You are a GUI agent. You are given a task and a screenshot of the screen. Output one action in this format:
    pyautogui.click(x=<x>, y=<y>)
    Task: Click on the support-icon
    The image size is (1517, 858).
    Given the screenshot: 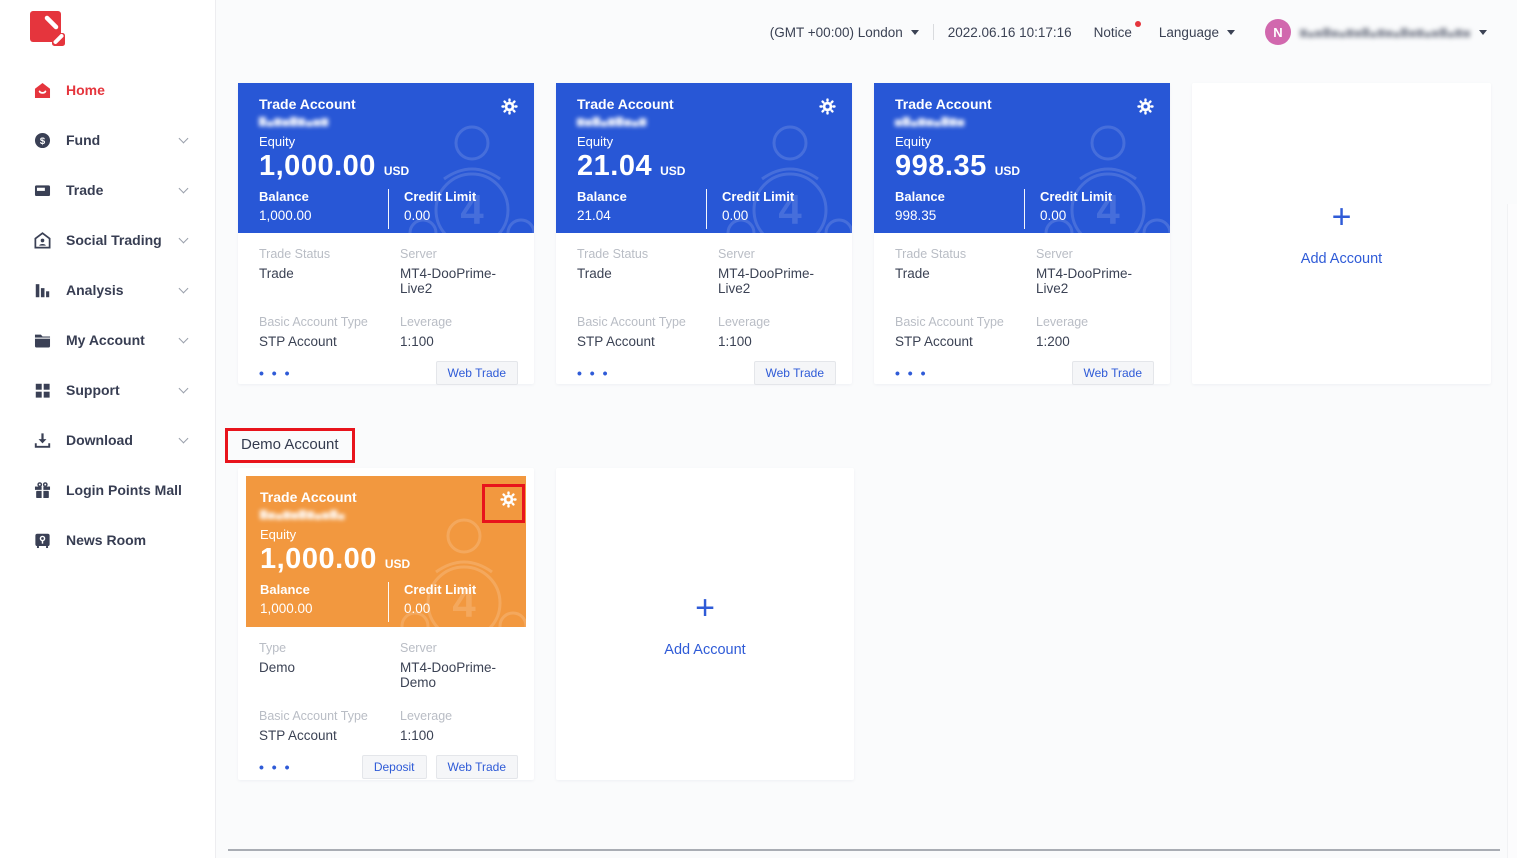 What is the action you would take?
    pyautogui.click(x=42, y=390)
    